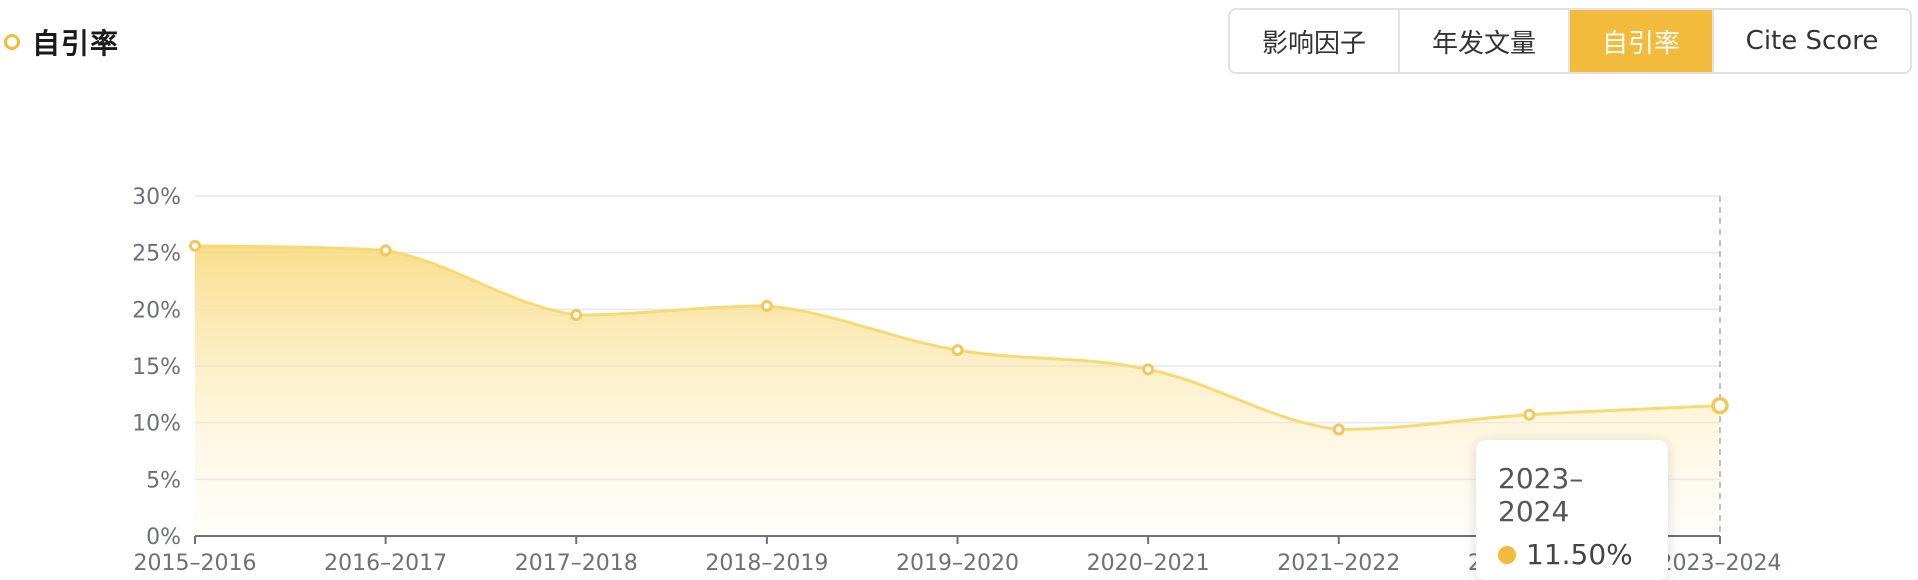 This screenshot has width=1918, height=580. I want to click on x-tick-label: 2023–2024, so click(1720, 563).